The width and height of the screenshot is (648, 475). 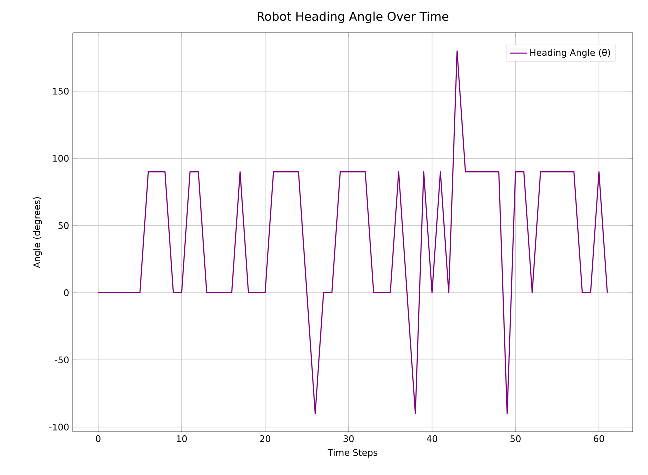 What do you see at coordinates (63, 226) in the screenshot?
I see `y-tick-label: 50` at bounding box center [63, 226].